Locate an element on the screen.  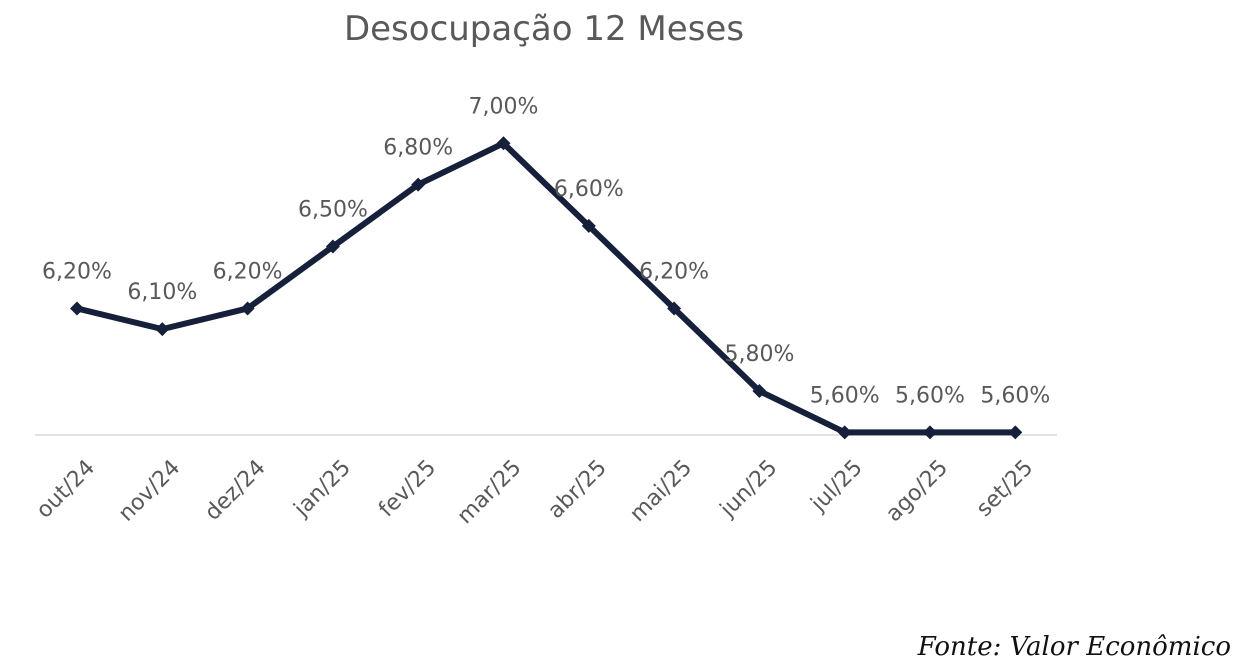
chart-title: Desocupação 12 Meses is located at coordinates (544, 29).